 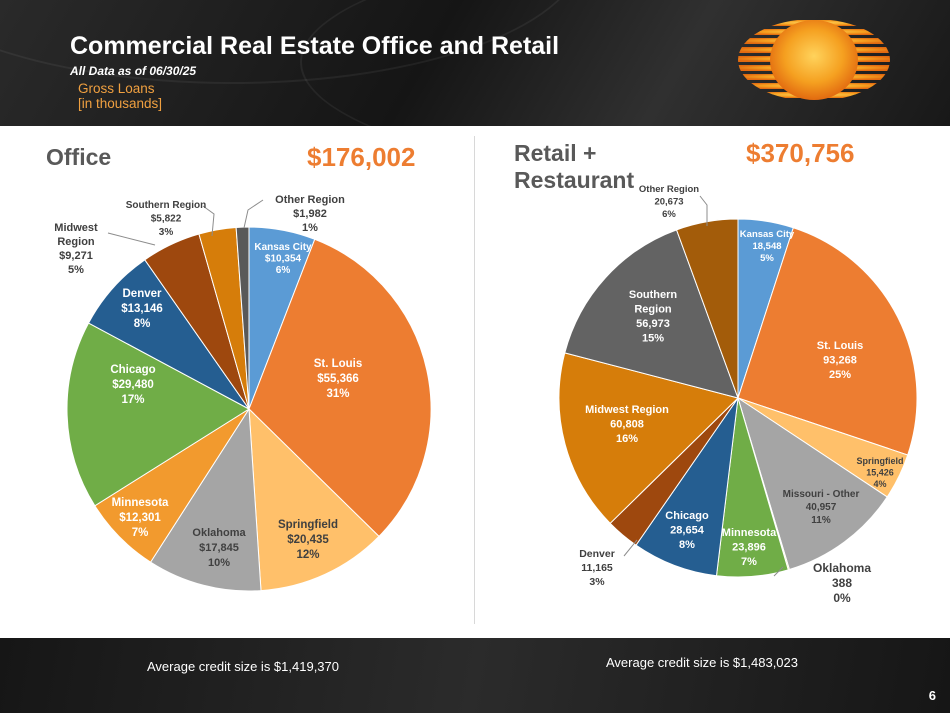 I want to click on retail-label-midwest-region-value: 60,808, so click(x=627, y=425).